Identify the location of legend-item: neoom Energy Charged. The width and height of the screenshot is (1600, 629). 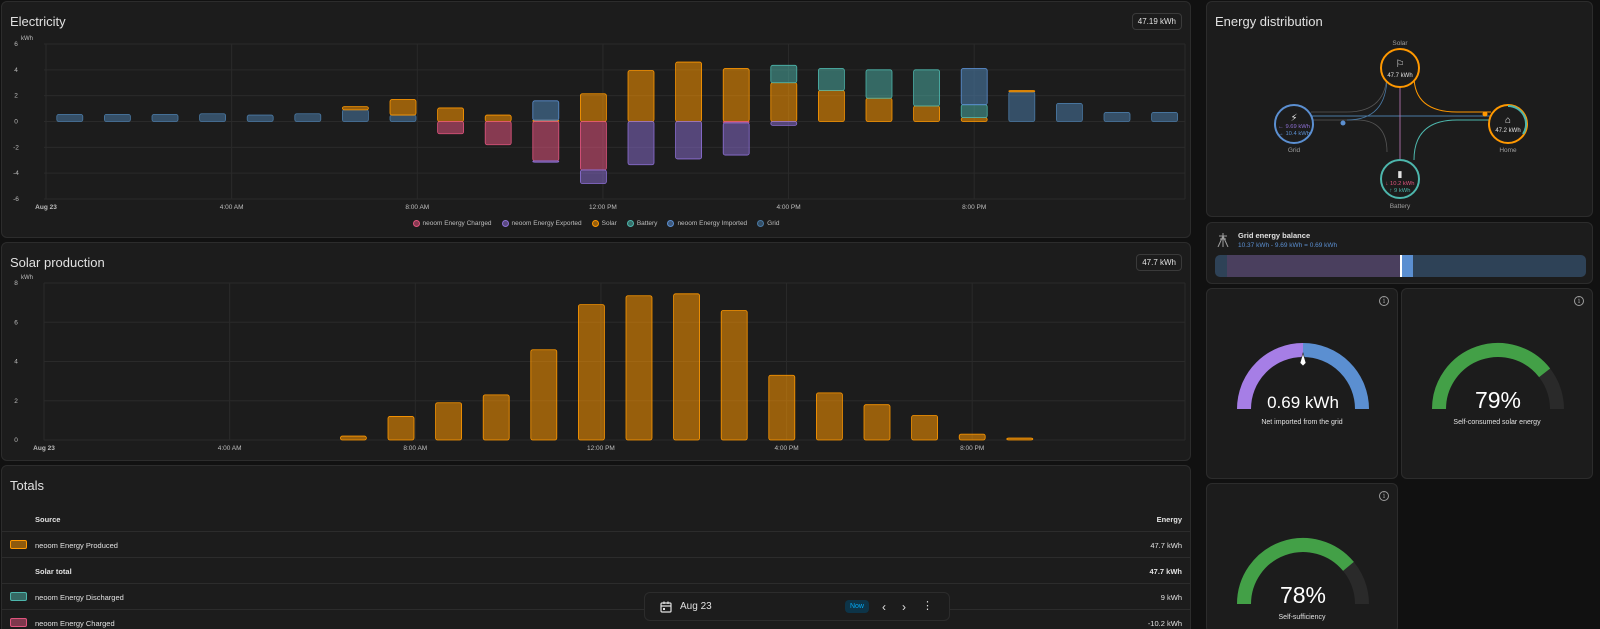
(452, 223).